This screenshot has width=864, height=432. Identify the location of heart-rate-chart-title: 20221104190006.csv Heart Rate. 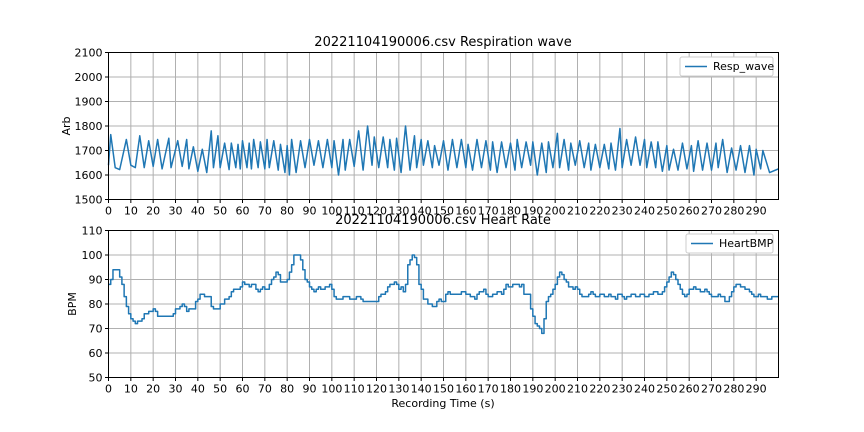
(443, 220).